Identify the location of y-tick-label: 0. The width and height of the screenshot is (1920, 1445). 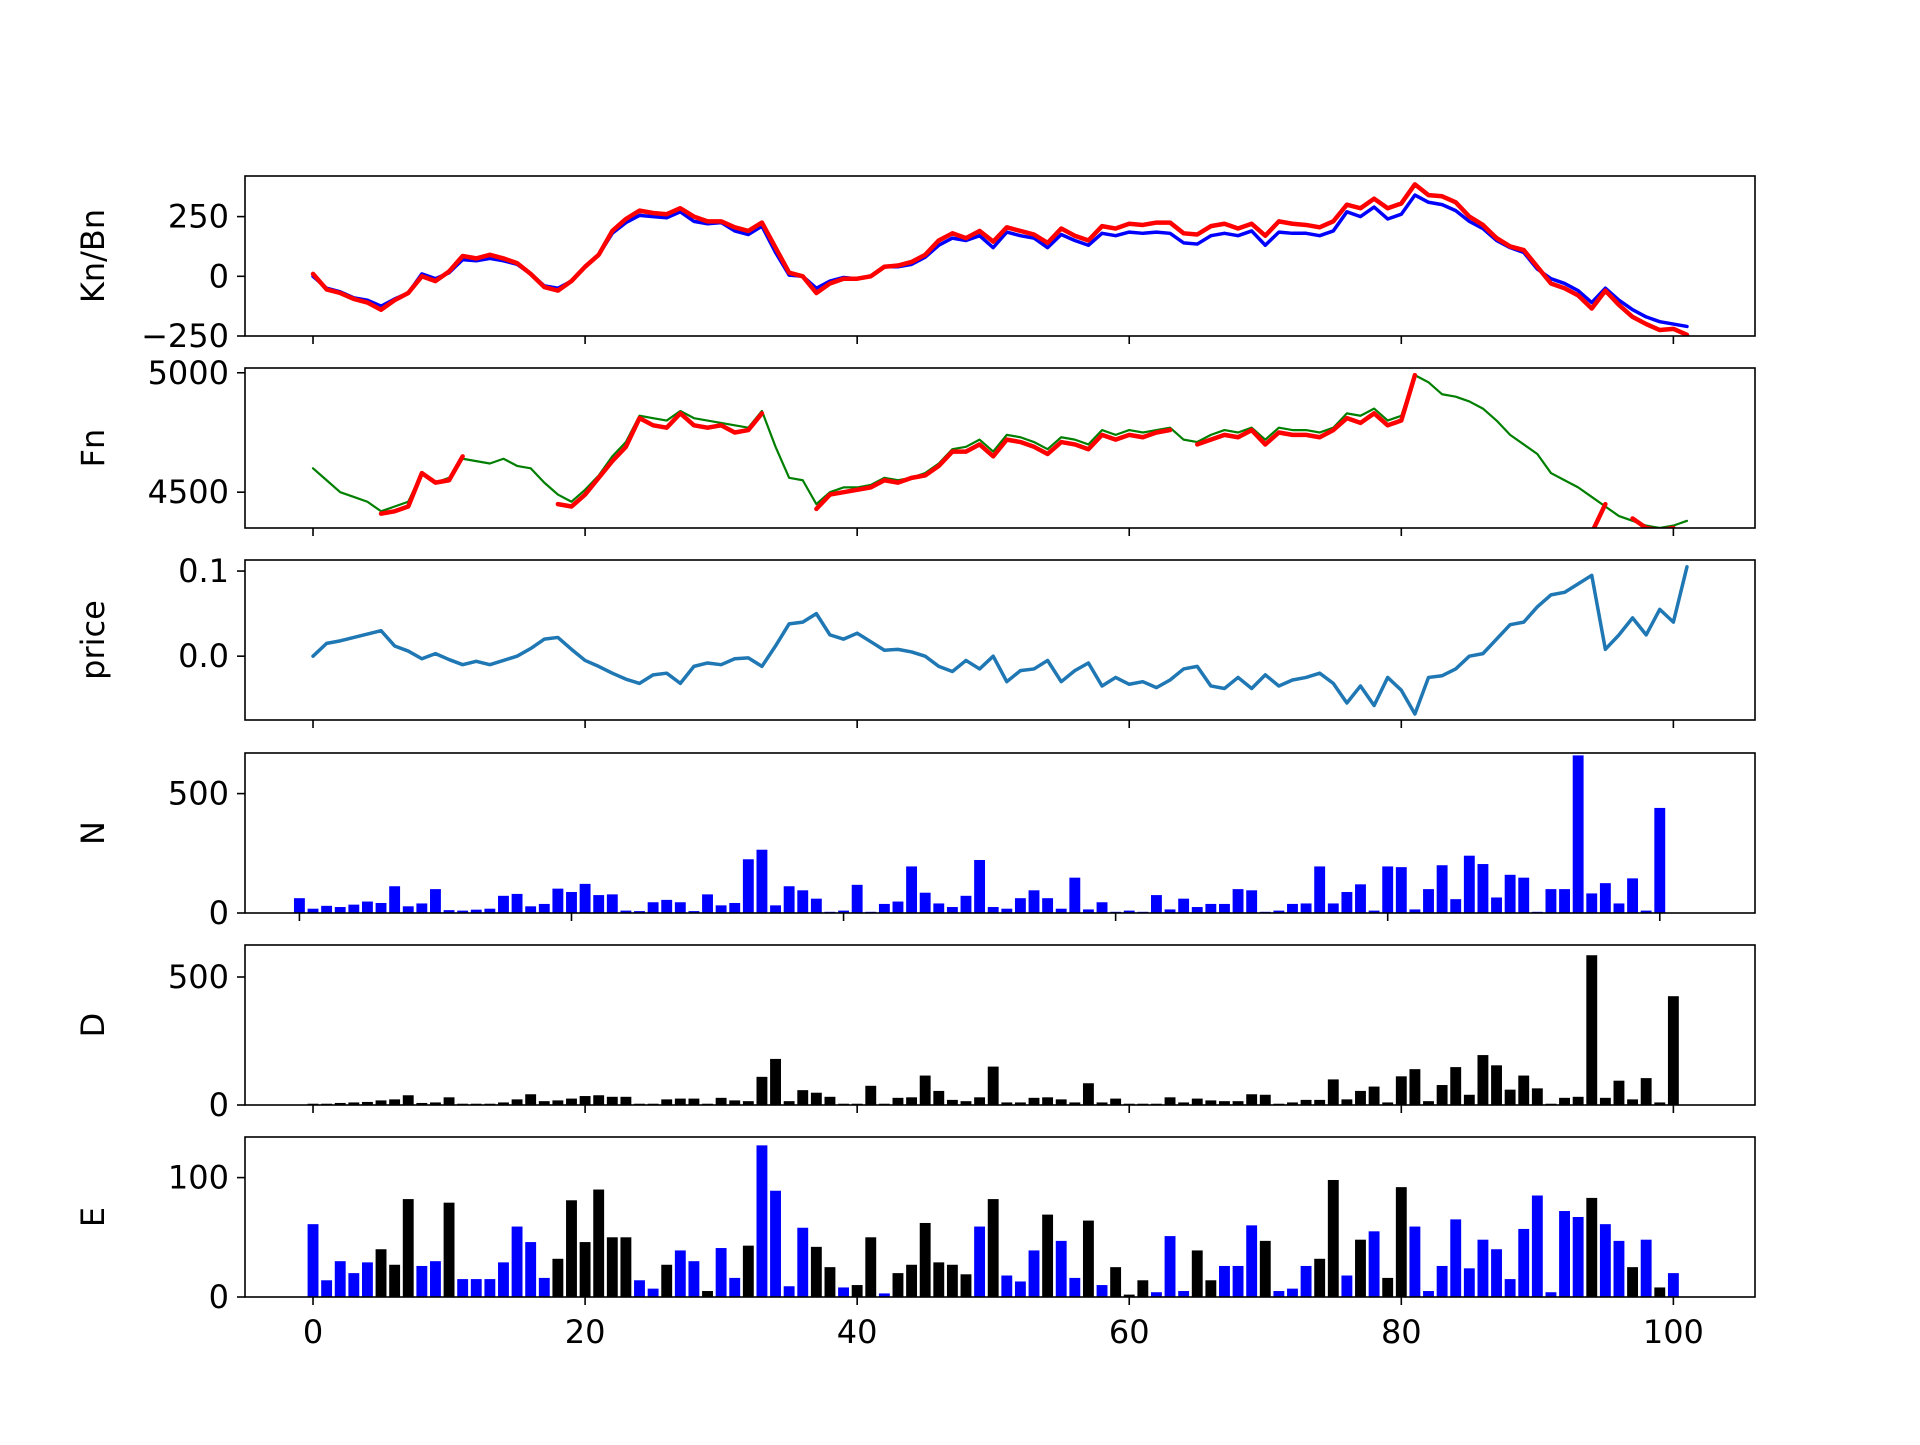
(219, 913).